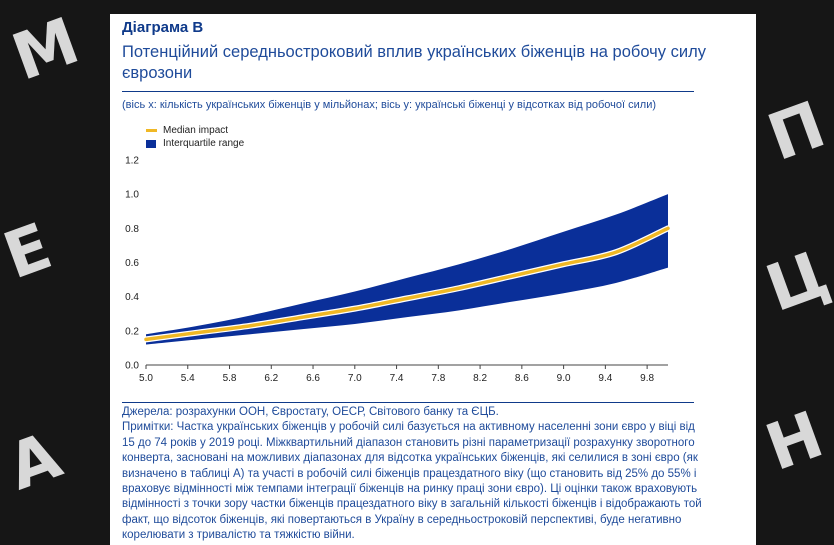 The image size is (834, 545). Describe the element at coordinates (188, 378) in the screenshot. I see `x-tick-label: 5.4` at that location.